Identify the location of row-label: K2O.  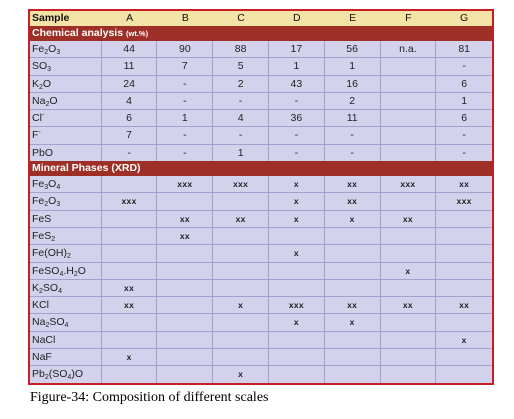
(66, 83).